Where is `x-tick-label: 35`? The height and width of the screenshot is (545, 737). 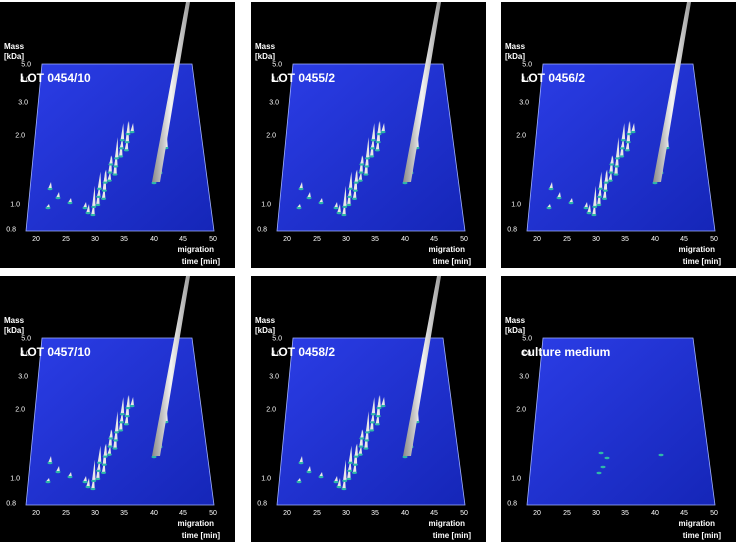 x-tick-label: 35 is located at coordinates (625, 239).